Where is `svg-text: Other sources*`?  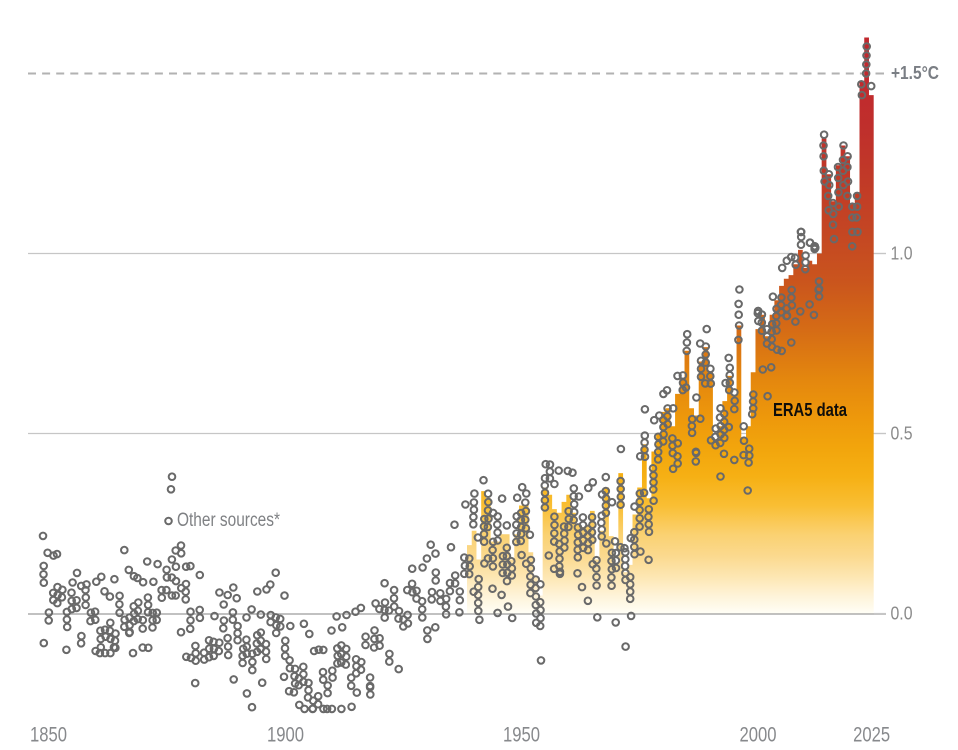
svg-text: Other sources* is located at coordinates (228, 520).